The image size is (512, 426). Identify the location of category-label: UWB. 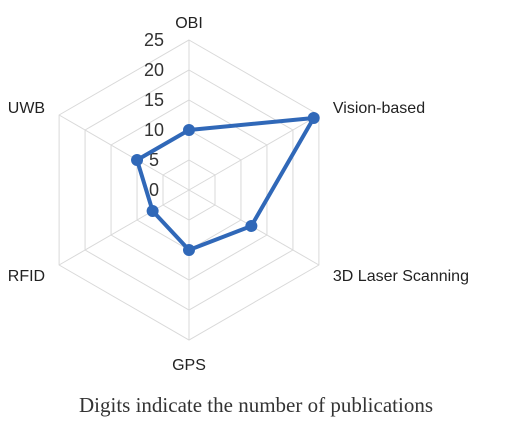
(26, 108).